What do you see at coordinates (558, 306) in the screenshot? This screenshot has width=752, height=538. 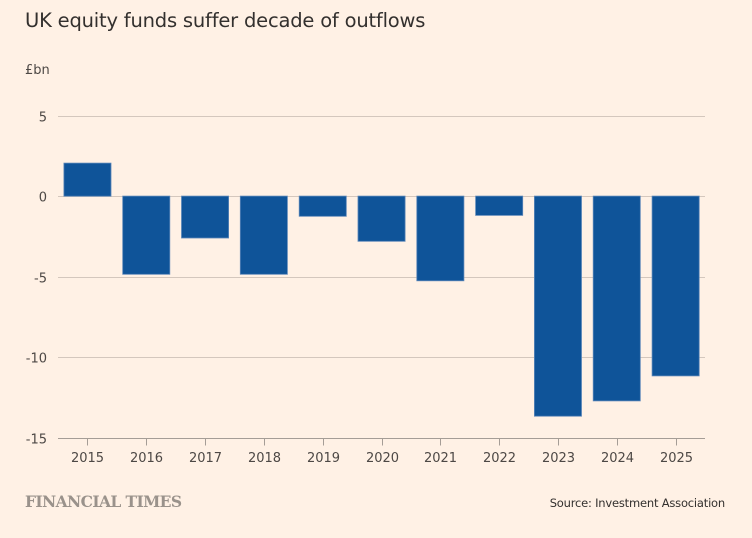 I see `bar-2023` at bounding box center [558, 306].